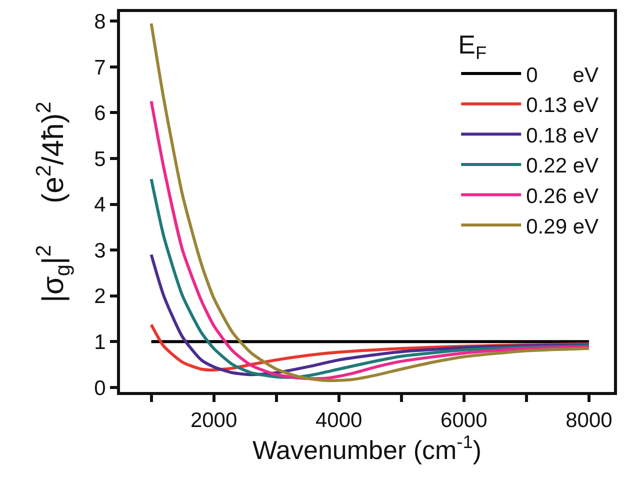 This screenshot has height=477, width=636. I want to click on x-tick-label: 6000, so click(464, 420).